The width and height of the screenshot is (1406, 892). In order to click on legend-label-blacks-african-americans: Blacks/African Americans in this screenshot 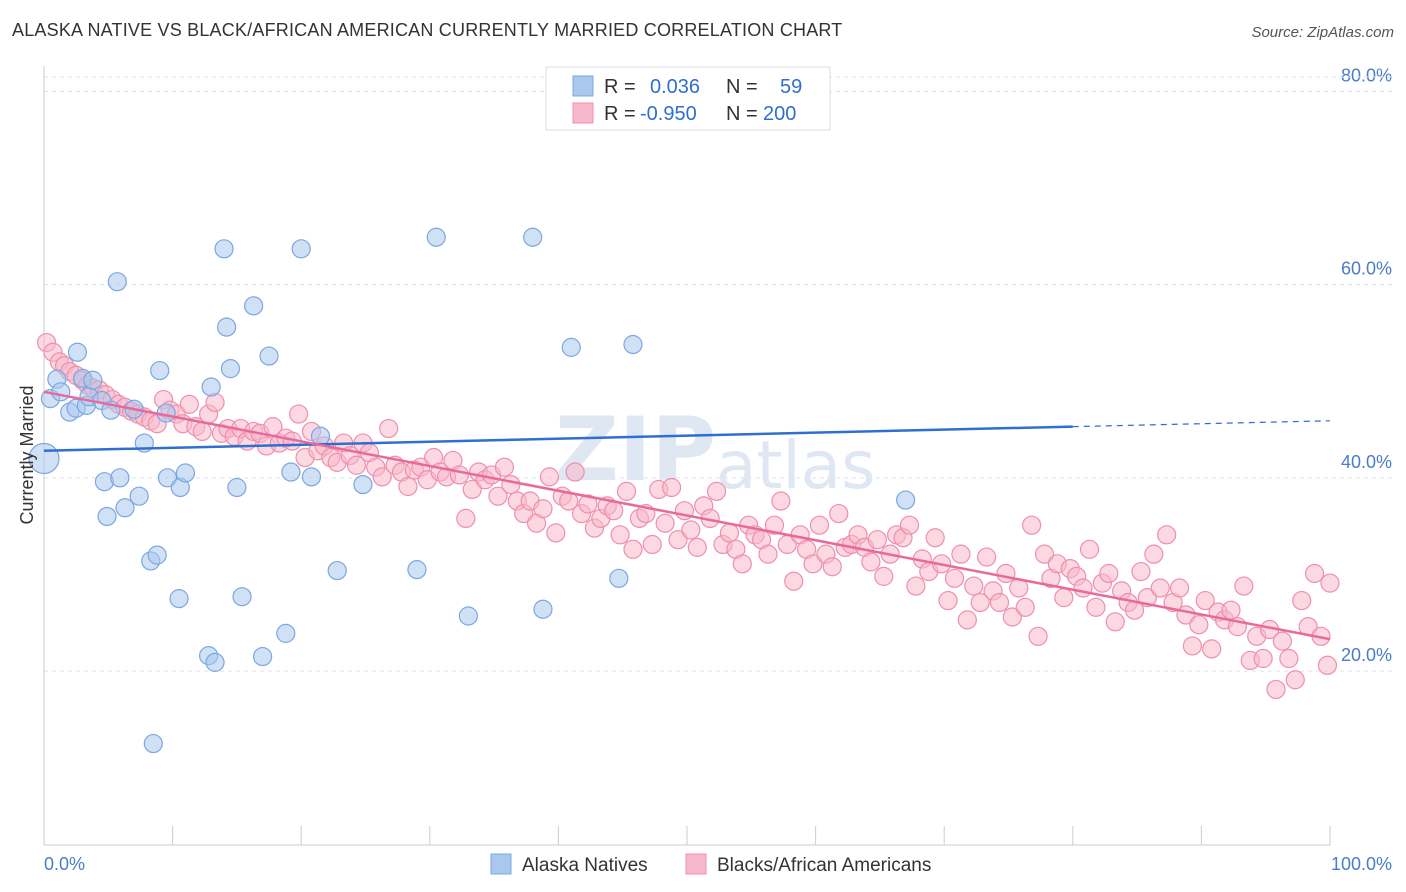, I will do `click(824, 865)`.